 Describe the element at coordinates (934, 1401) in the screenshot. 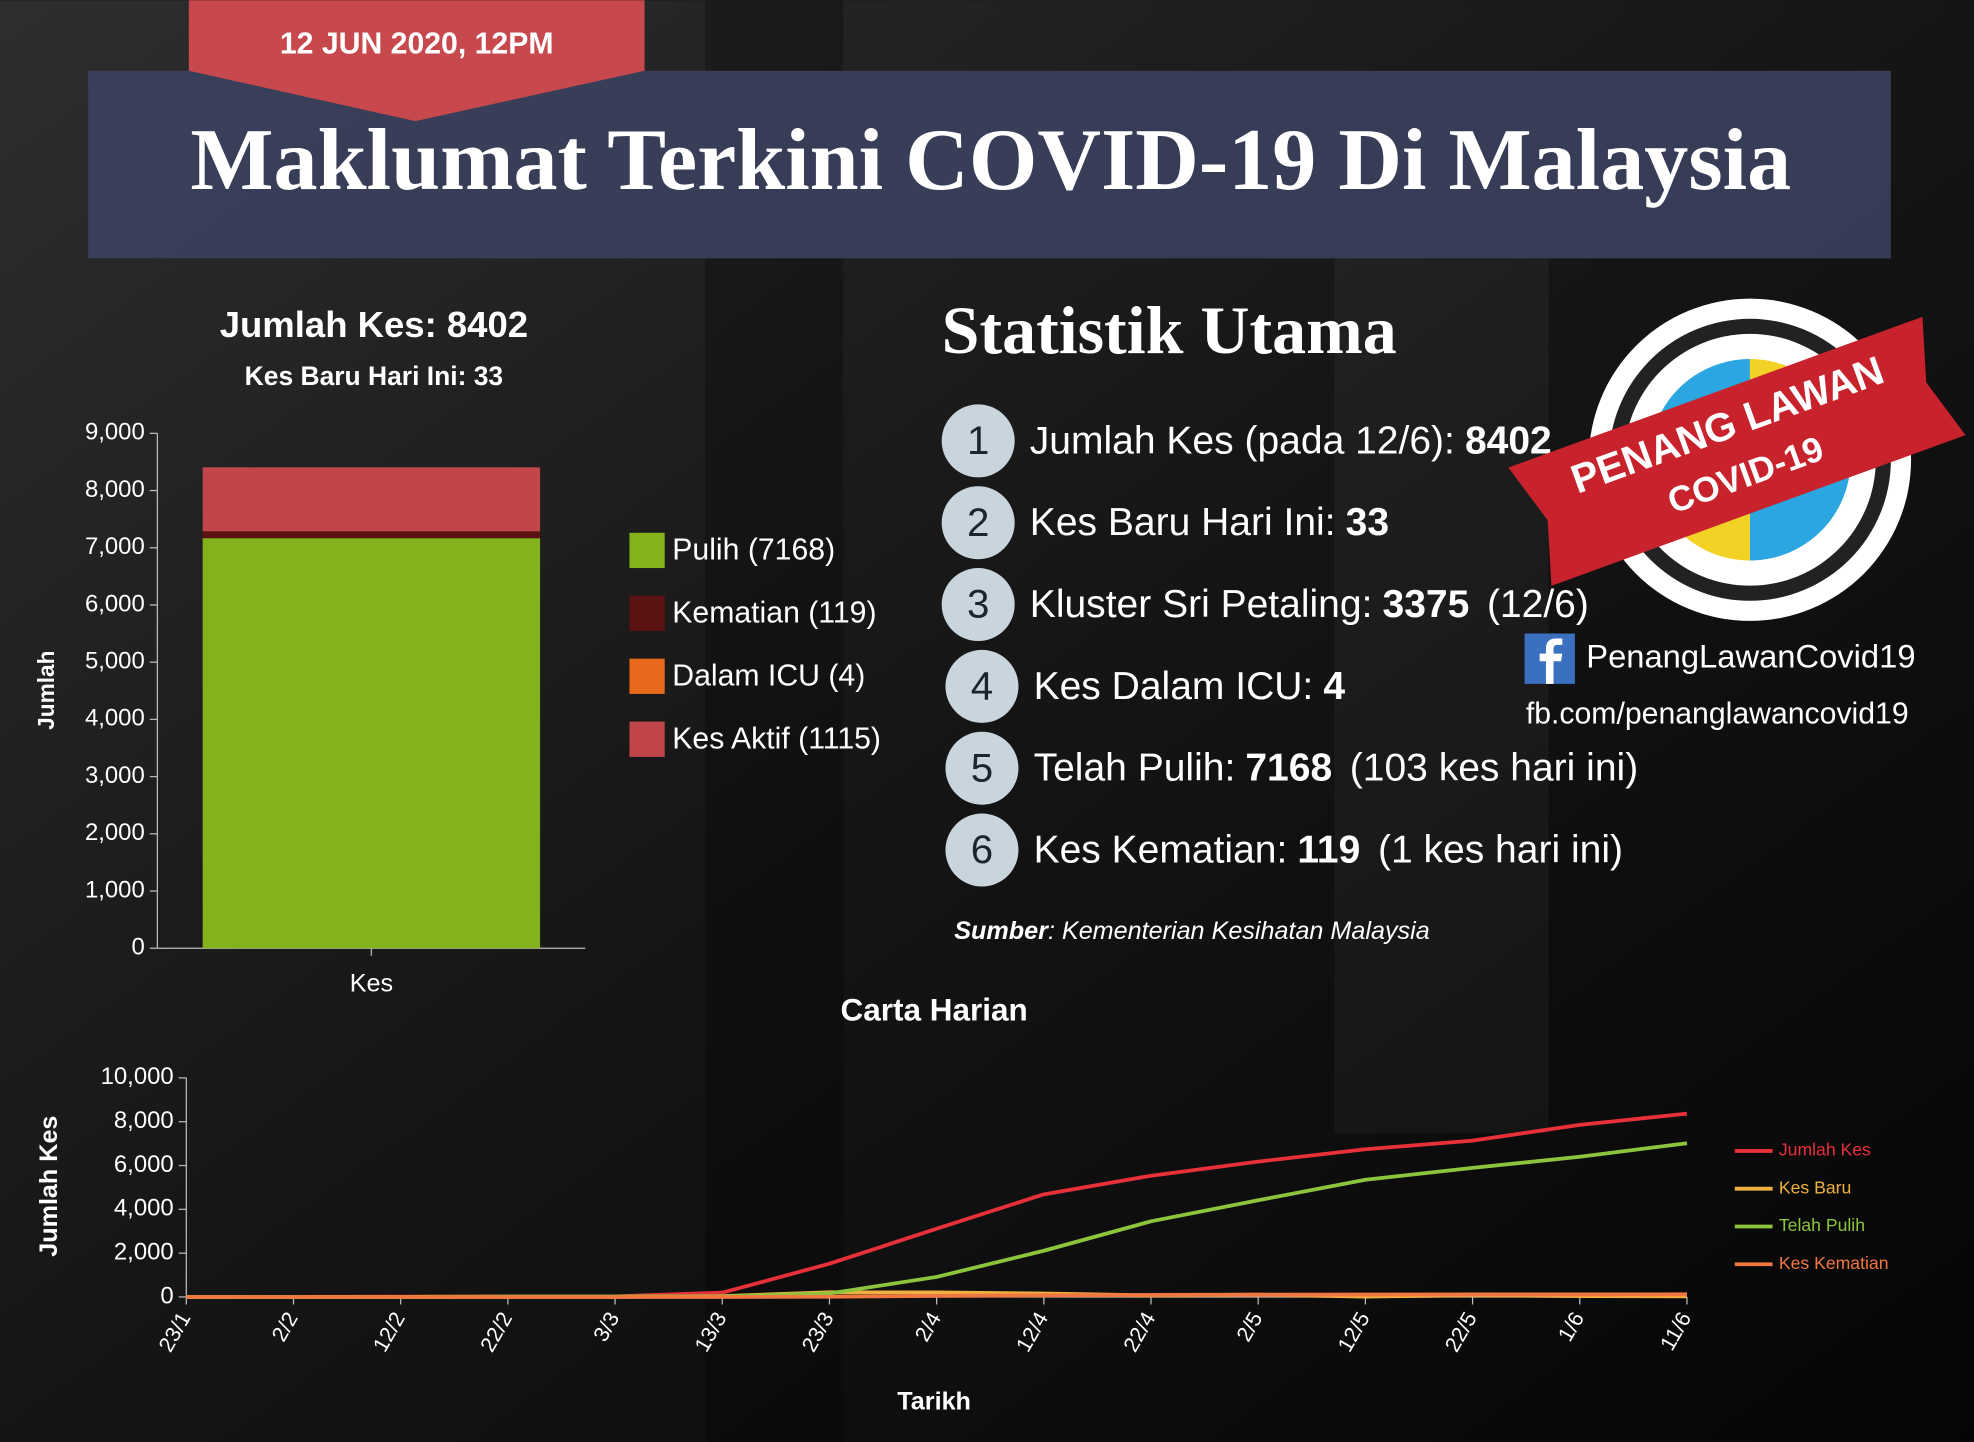

I see `line-x-label: Tarikh` at that location.